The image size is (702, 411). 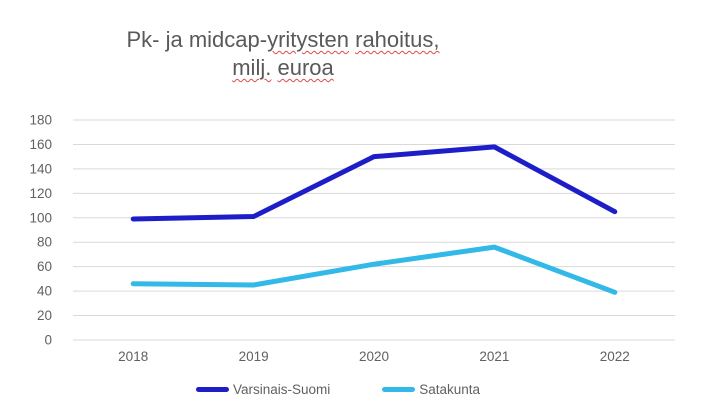 What do you see at coordinates (305, 67) in the screenshot?
I see `misspelled-word: euroa` at bounding box center [305, 67].